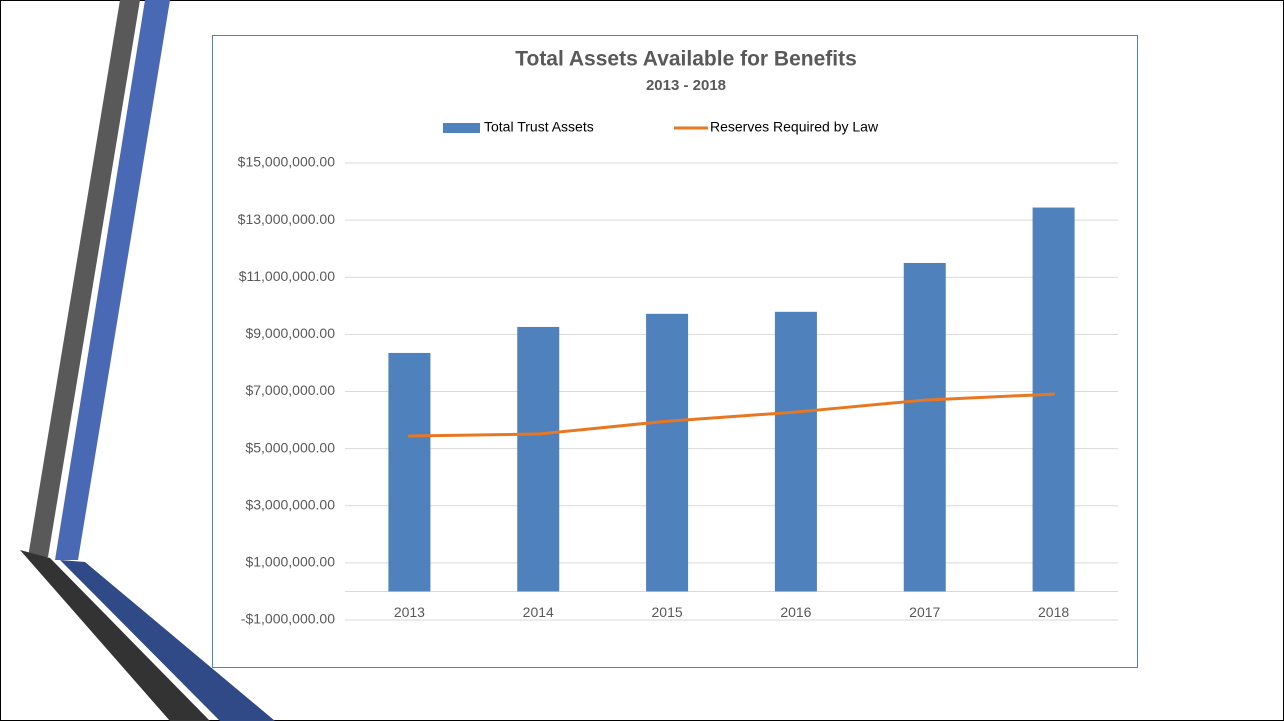 This screenshot has height=721, width=1284. What do you see at coordinates (290, 447) in the screenshot?
I see `y-tick-label: $5,000,000.00` at bounding box center [290, 447].